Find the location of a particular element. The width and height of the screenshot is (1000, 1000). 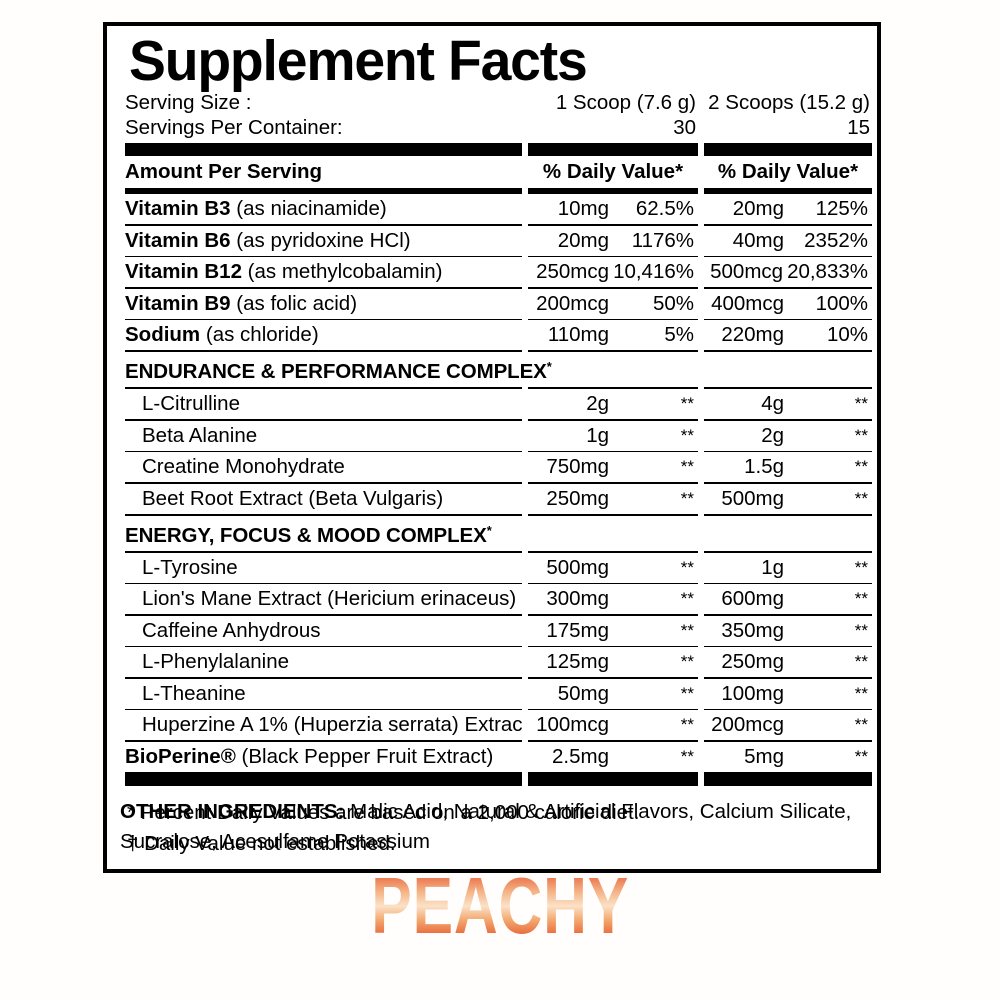

row-col1: 250mg ** is located at coordinates (613, 499).